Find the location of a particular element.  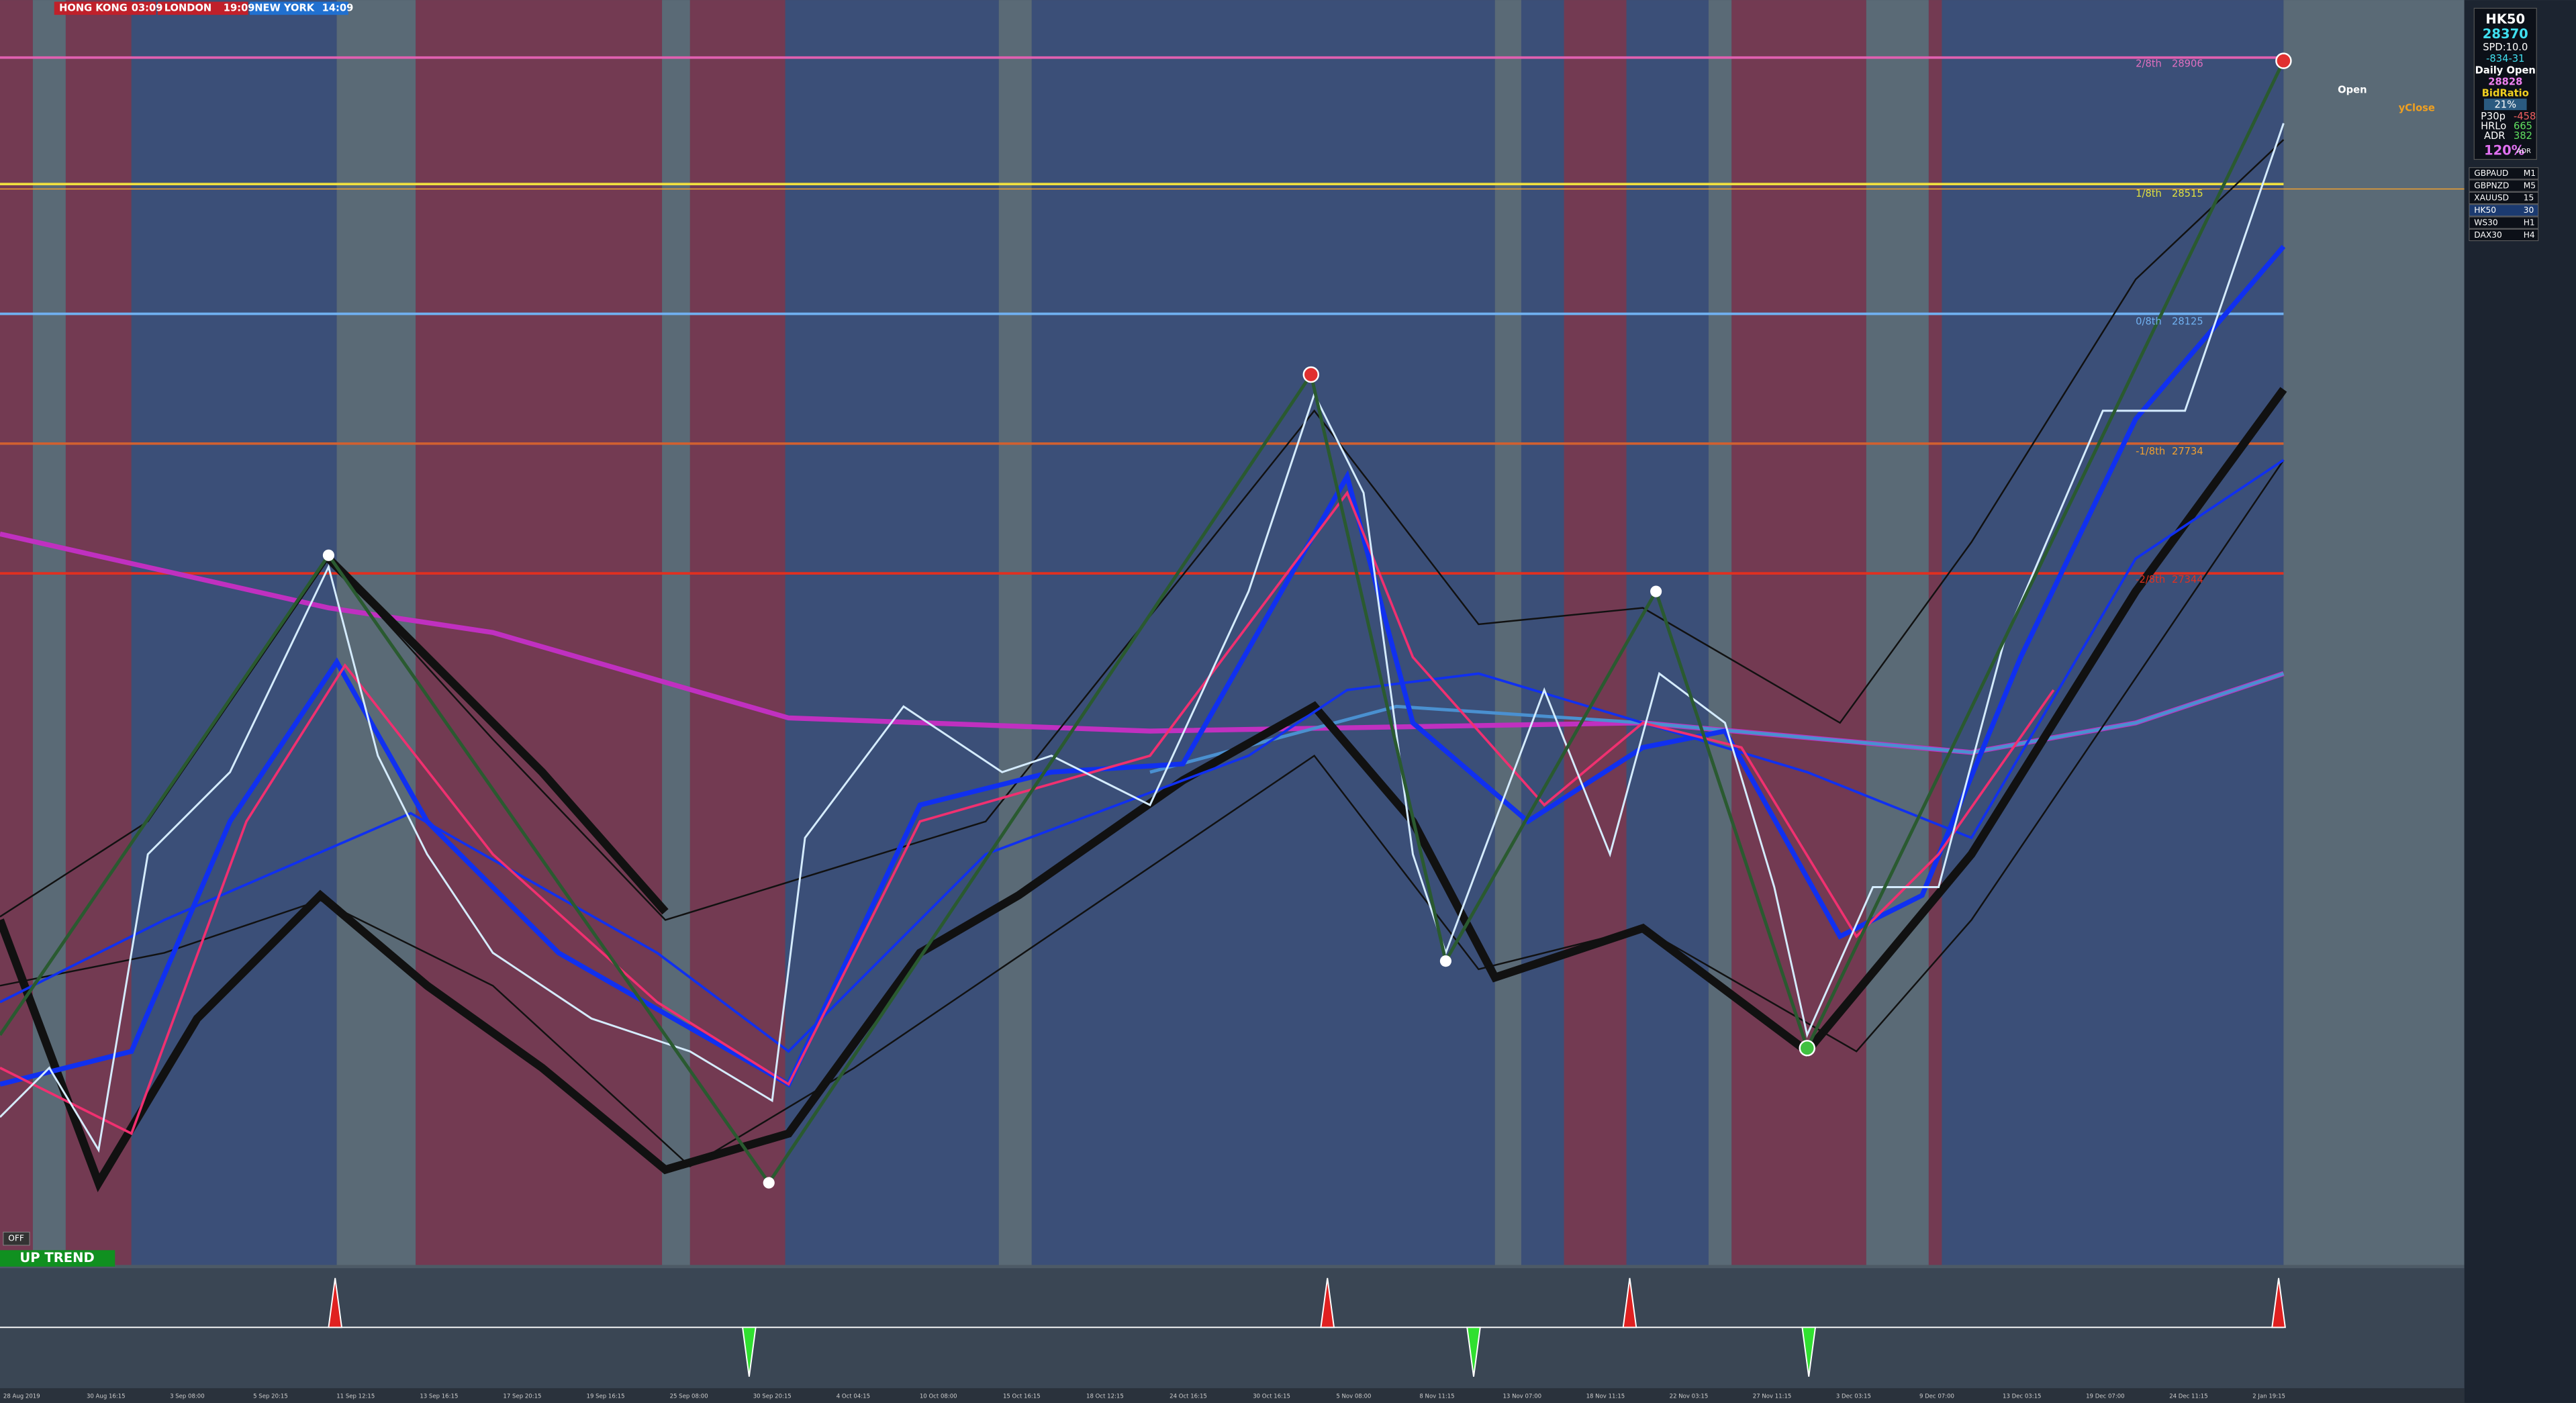

date-label: 30 Sep 20:15 is located at coordinates (773, 1397).